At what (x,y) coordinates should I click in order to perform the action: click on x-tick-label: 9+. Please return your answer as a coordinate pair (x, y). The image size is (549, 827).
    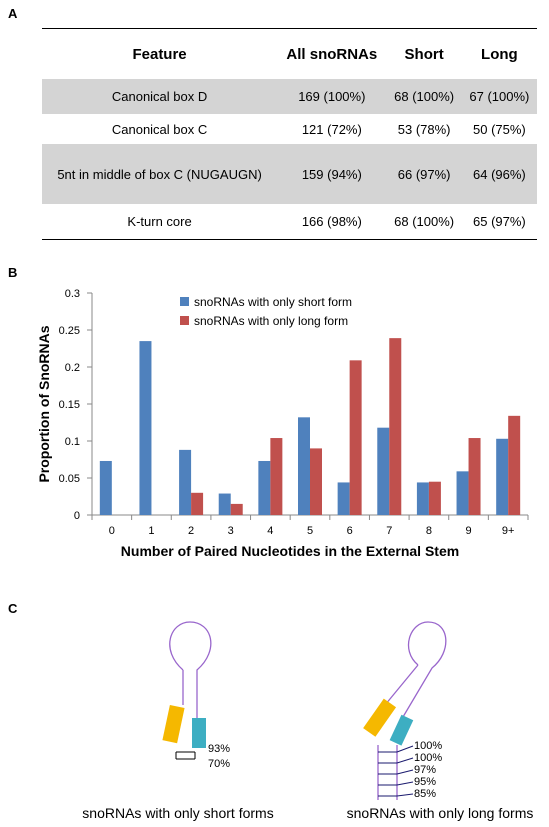
    Looking at the image, I should click on (508, 531).